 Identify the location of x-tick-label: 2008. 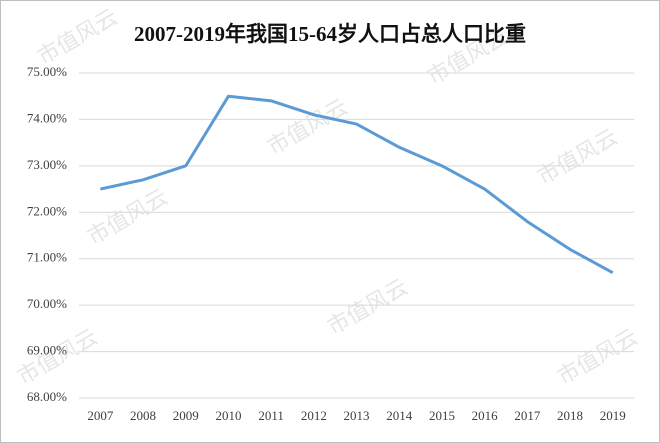
(143, 415).